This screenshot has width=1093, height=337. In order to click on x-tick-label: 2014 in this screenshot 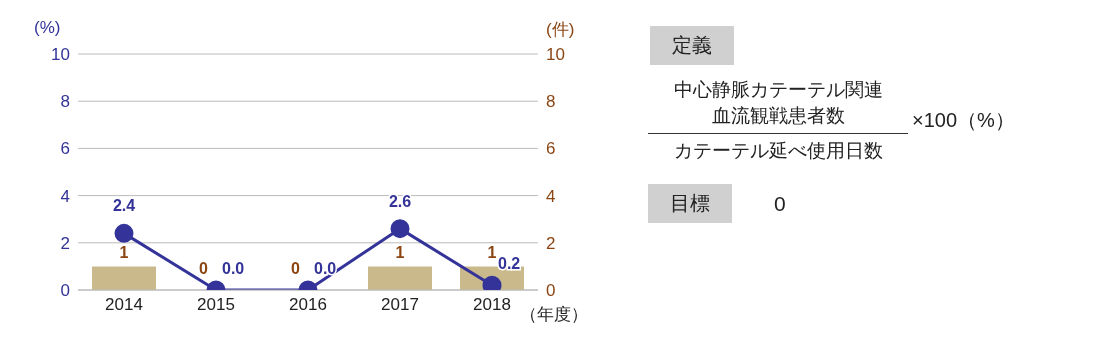, I will do `click(124, 305)`.